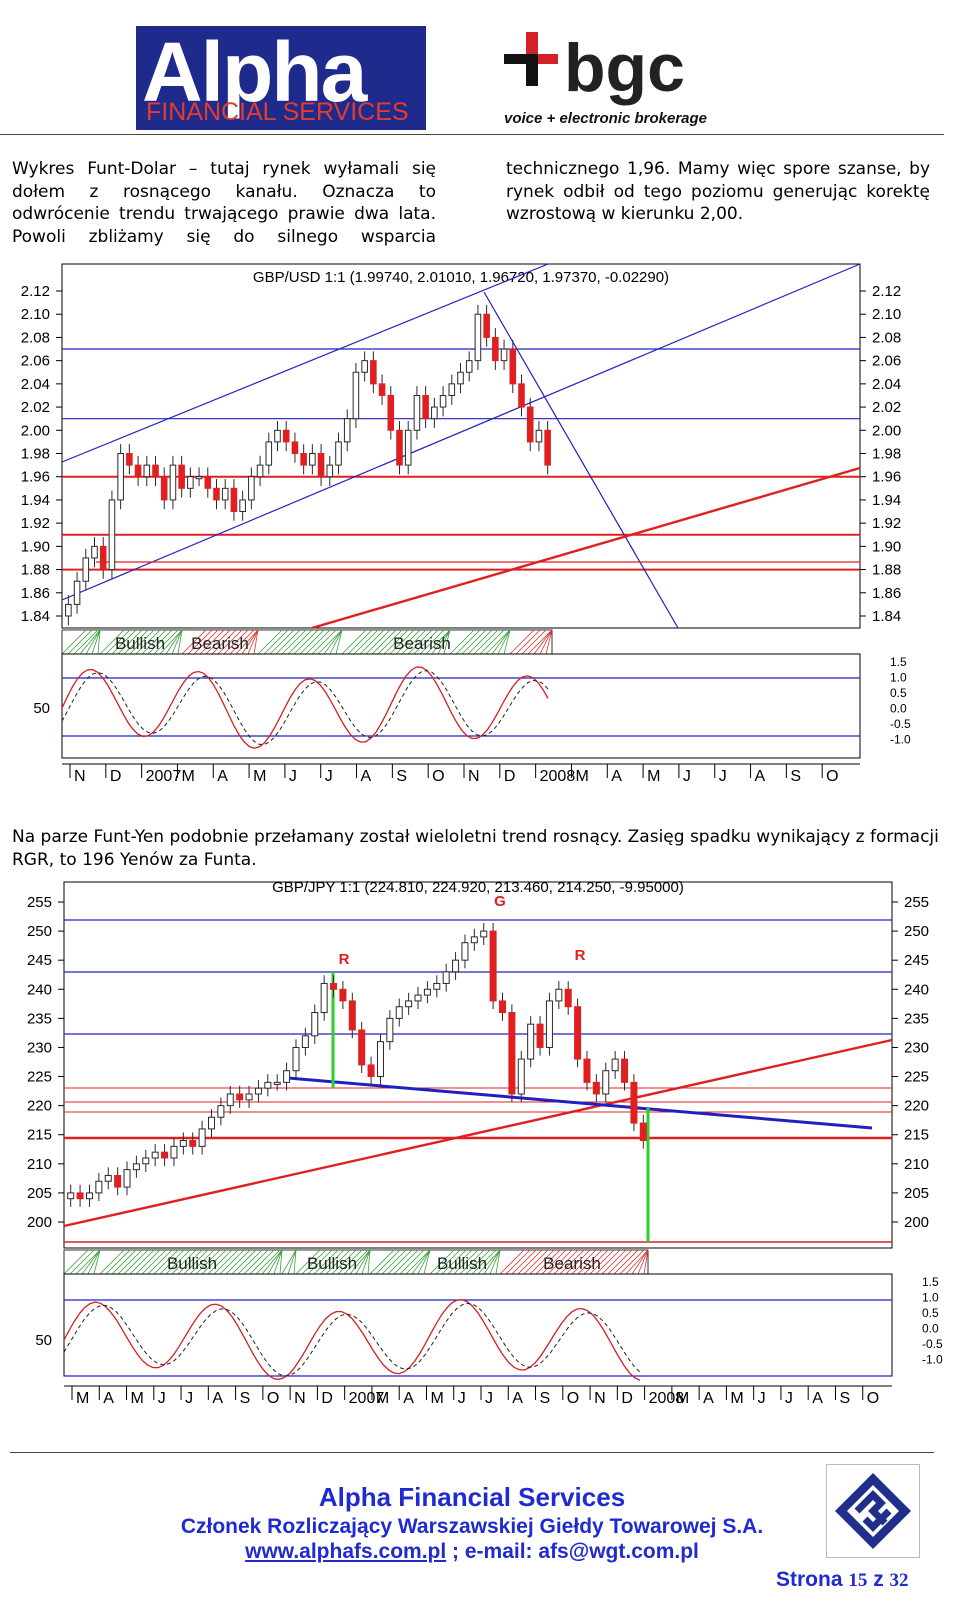  What do you see at coordinates (916, 931) in the screenshot?
I see `y-tick-label-right: 250` at bounding box center [916, 931].